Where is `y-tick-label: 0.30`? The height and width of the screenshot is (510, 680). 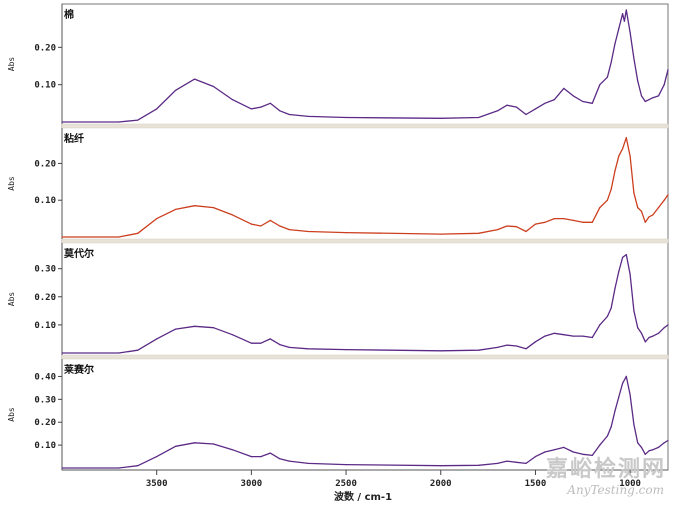 y-tick-label: 0.30 is located at coordinates (45, 400).